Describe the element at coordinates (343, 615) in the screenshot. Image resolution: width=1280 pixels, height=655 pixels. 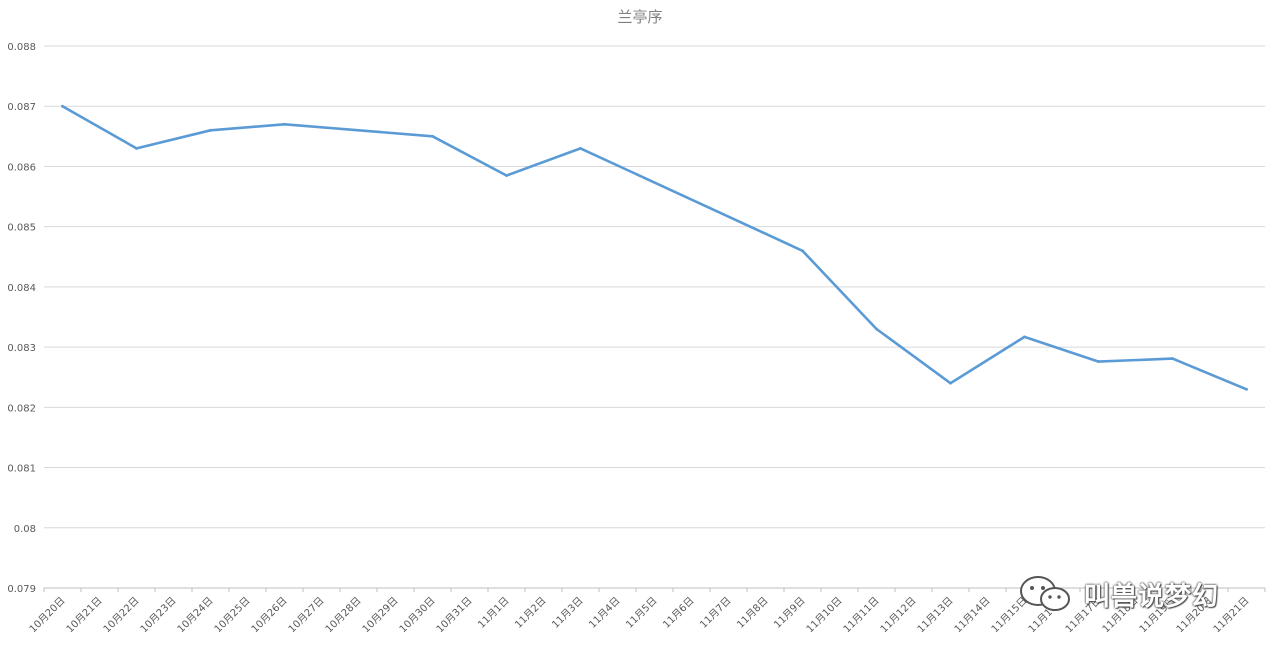
I see `x-tick-label: 10月28日` at that location.